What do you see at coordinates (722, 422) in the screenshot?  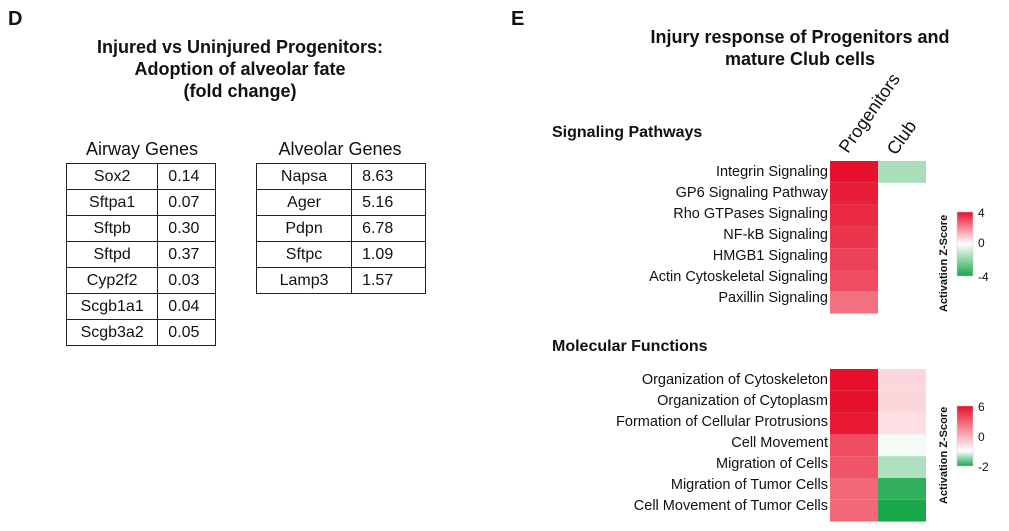 I see `heatmap-row-label: Formation of Cellular Protrusions` at bounding box center [722, 422].